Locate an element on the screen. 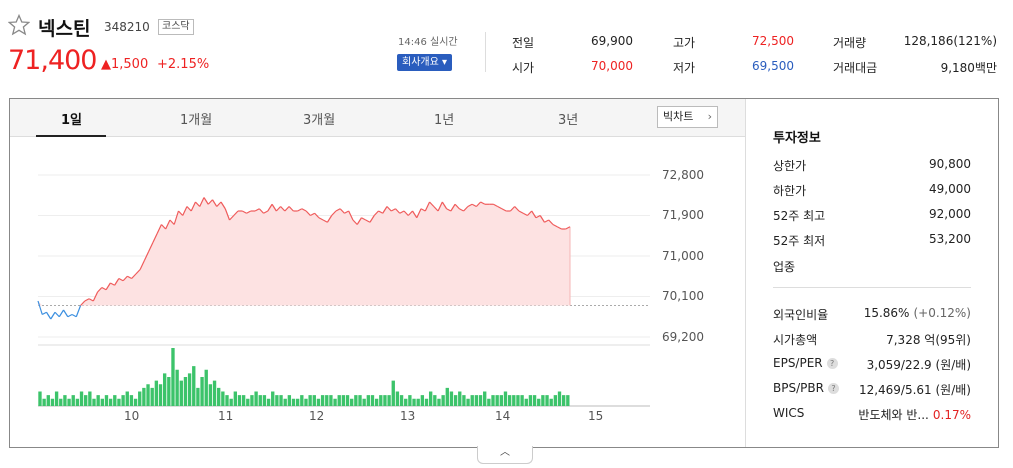  info-label: 시가총액 is located at coordinates (795, 339).